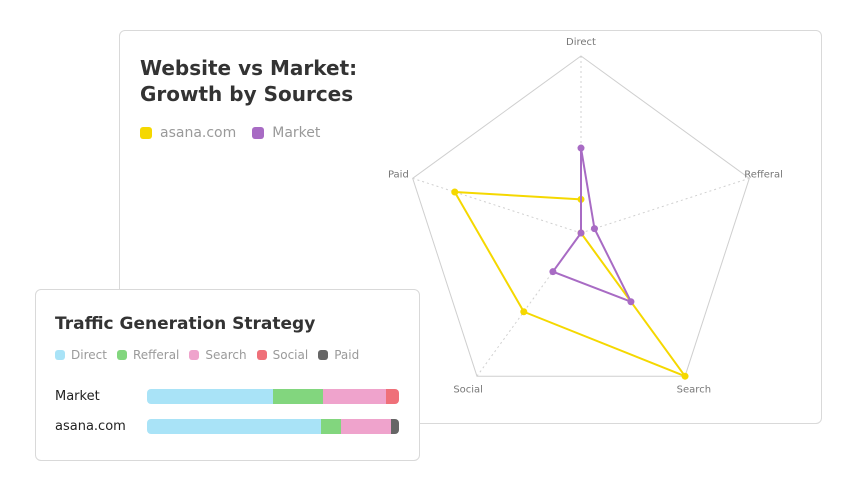 The height and width of the screenshot is (492, 856). I want to click on legend-swatch-search, so click(194, 355).